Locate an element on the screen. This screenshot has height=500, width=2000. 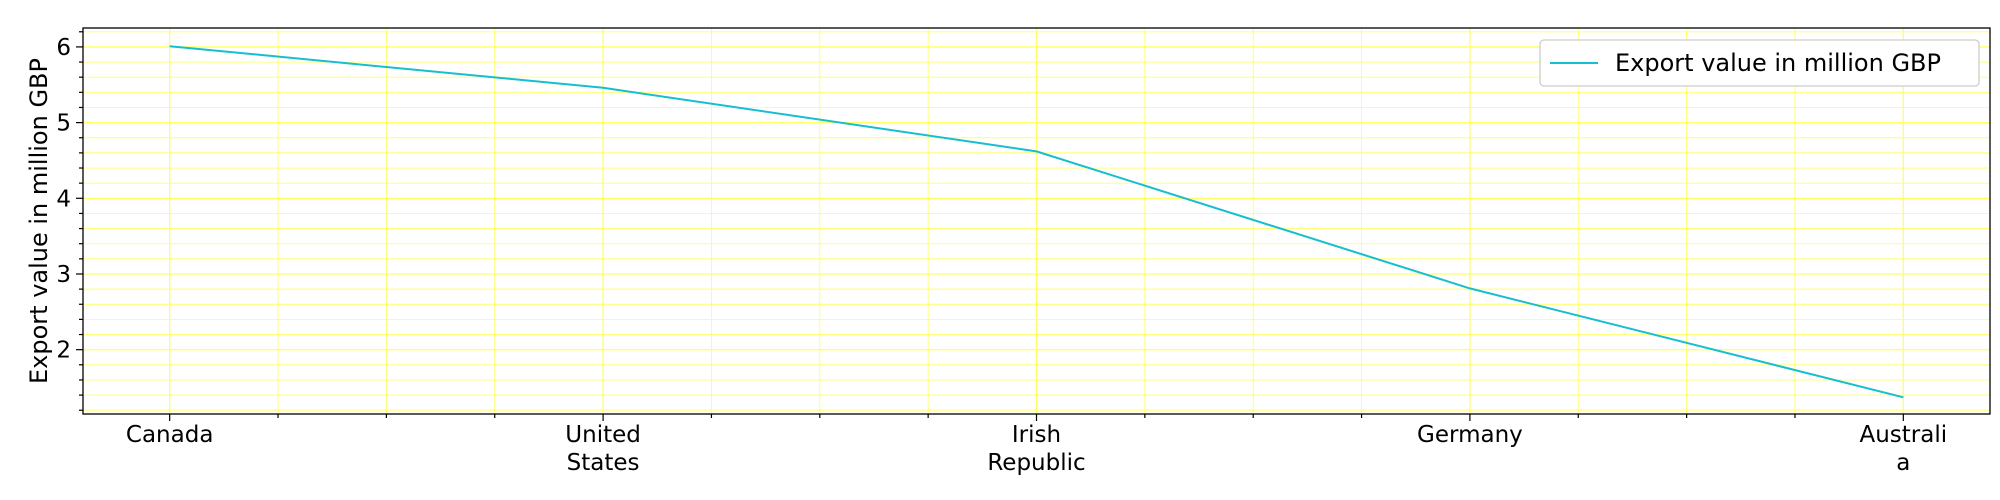
x-tick-label: Irish Republic is located at coordinates (1036, 449).